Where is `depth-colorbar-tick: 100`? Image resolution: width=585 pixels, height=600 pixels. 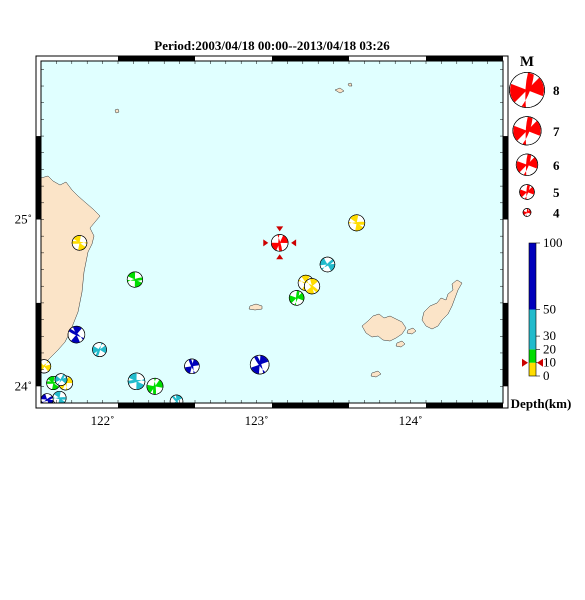 depth-colorbar-tick: 100 is located at coordinates (553, 242).